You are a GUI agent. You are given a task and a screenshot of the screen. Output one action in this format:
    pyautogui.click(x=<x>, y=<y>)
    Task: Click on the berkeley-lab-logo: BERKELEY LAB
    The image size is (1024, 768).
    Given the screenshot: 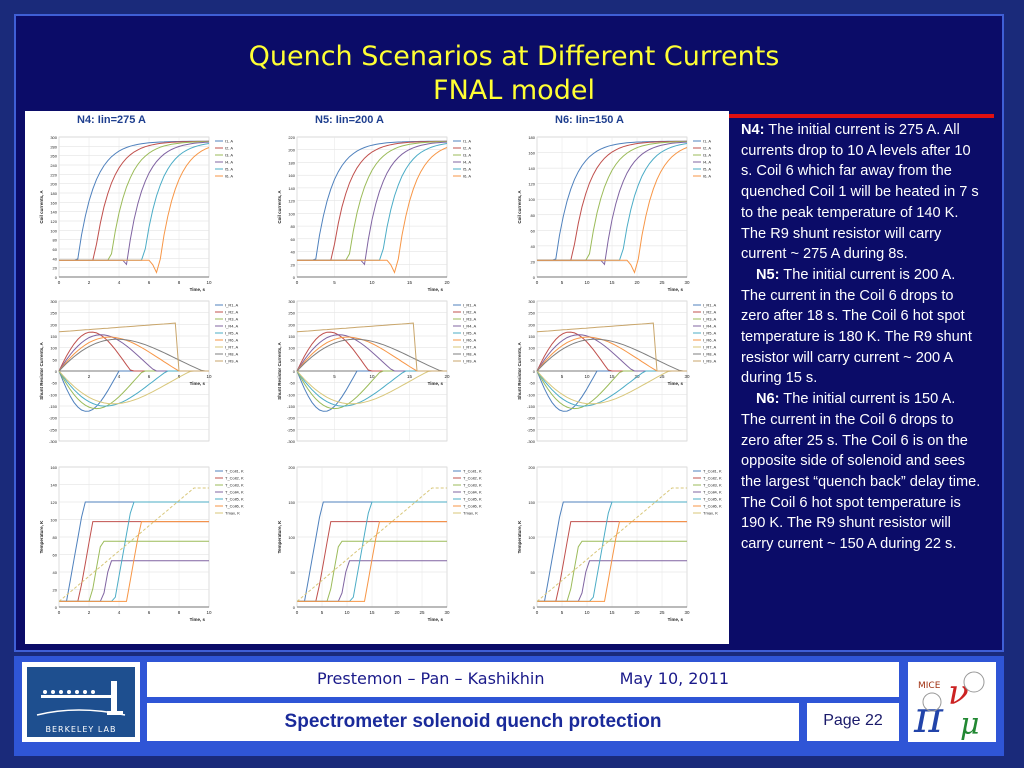 What is the action you would take?
    pyautogui.click(x=81, y=702)
    